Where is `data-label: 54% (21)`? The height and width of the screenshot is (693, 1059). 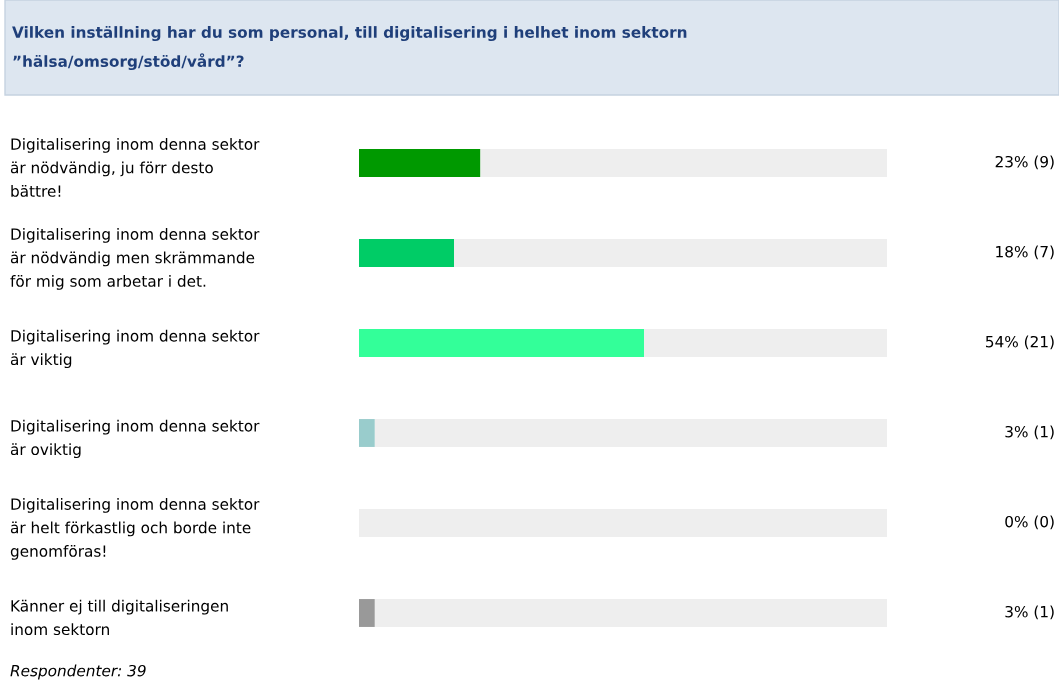 data-label: 54% (21) is located at coordinates (1020, 342).